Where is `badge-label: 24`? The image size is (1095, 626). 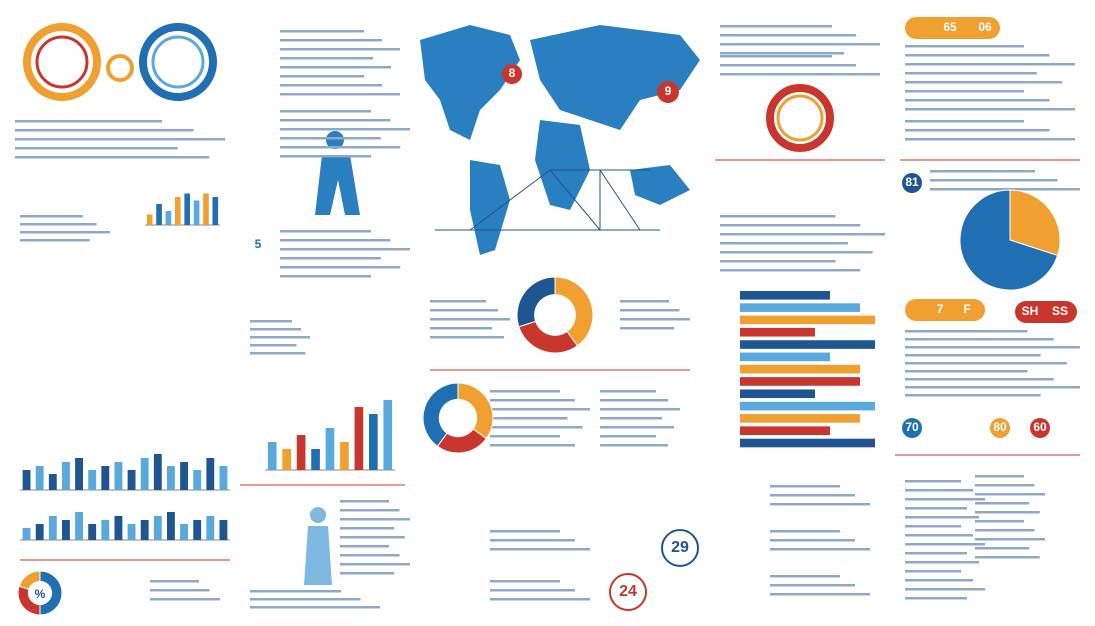
badge-label: 24 is located at coordinates (628, 591).